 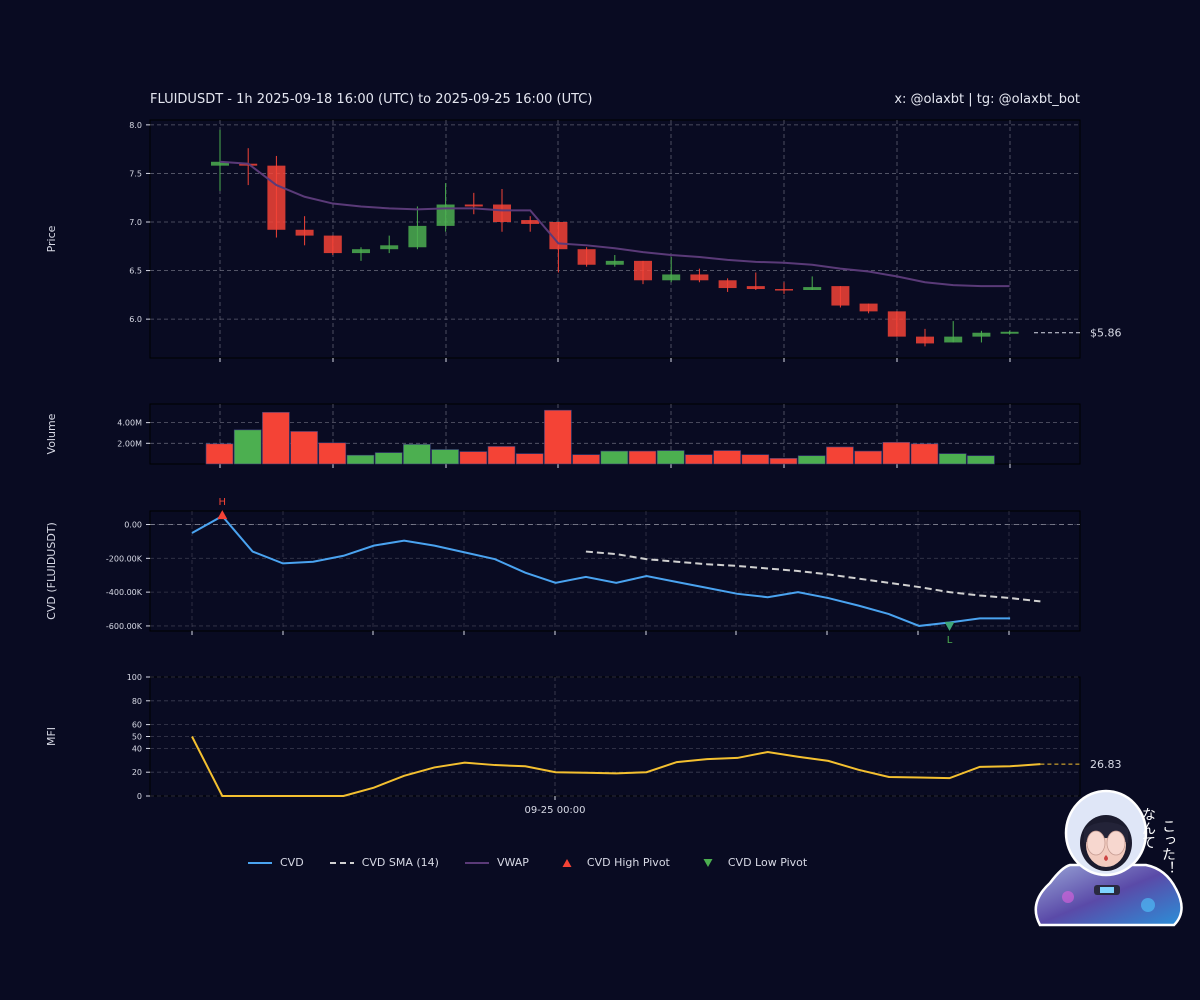 I want to click on mfi-ytick-label: 40, so click(x=137, y=748).